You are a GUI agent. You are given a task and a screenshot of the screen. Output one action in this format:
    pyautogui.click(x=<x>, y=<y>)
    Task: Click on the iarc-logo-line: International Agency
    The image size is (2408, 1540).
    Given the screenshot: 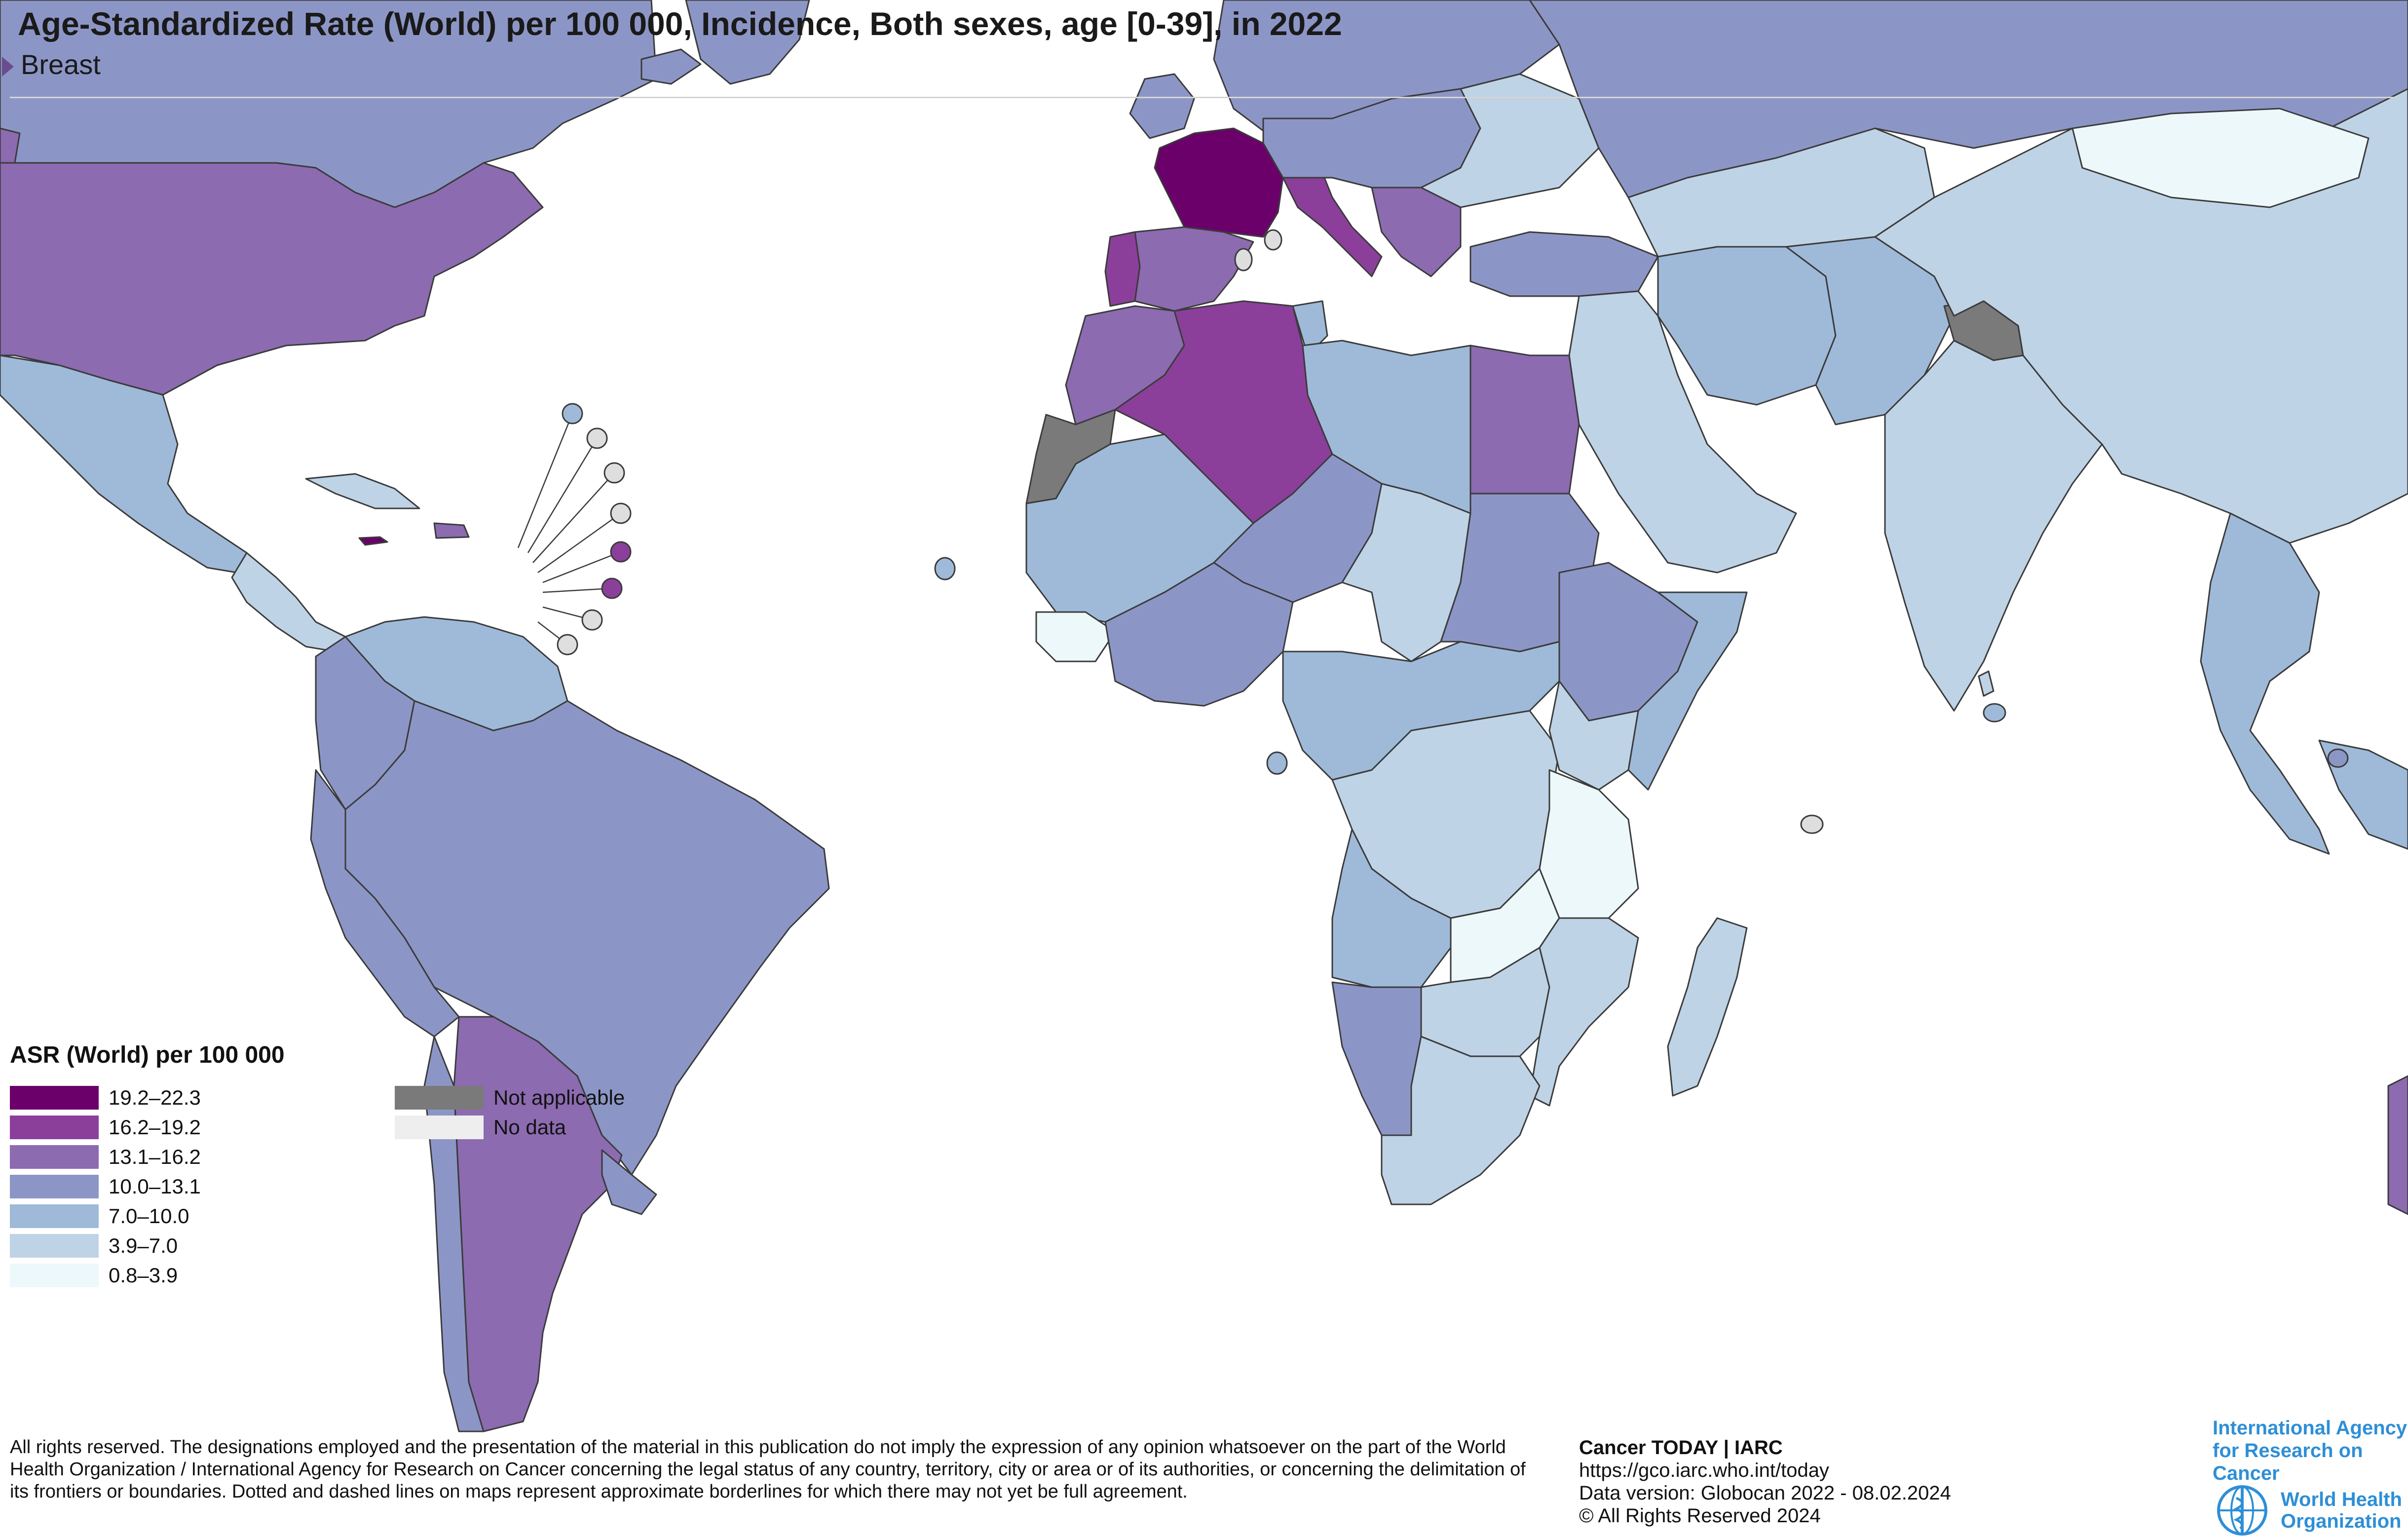 What is the action you would take?
    pyautogui.click(x=2311, y=1428)
    